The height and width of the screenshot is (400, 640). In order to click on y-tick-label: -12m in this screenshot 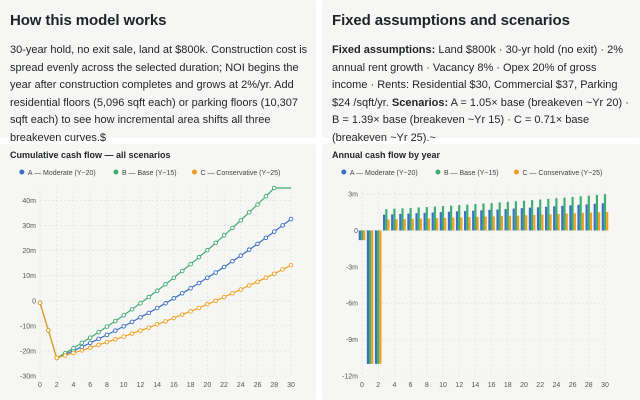, I will do `click(350, 377)`.